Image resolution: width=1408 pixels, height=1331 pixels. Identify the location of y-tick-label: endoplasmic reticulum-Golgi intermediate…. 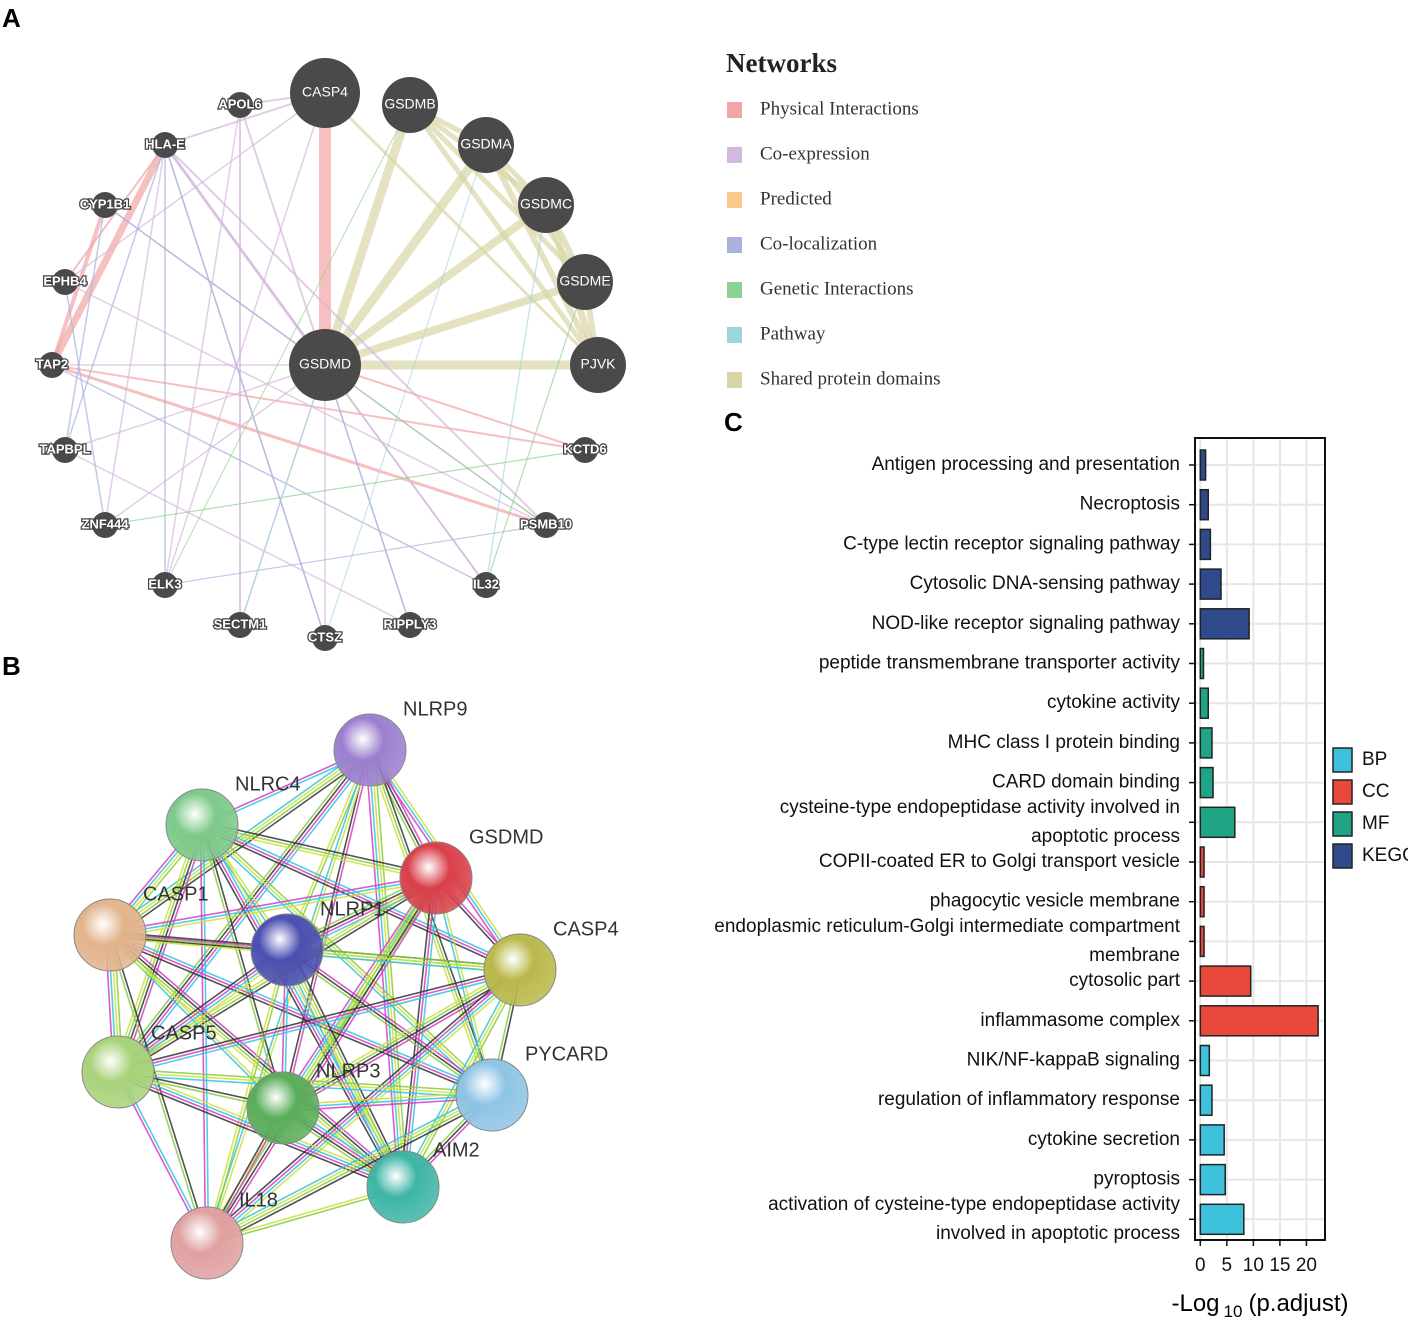
(947, 941).